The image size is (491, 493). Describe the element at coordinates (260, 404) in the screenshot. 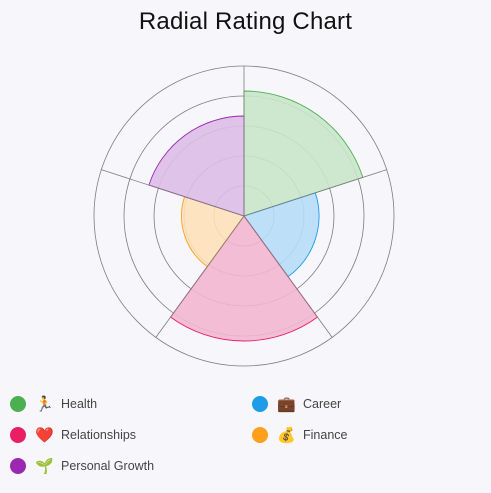

I see `legend-swatch-career` at that location.